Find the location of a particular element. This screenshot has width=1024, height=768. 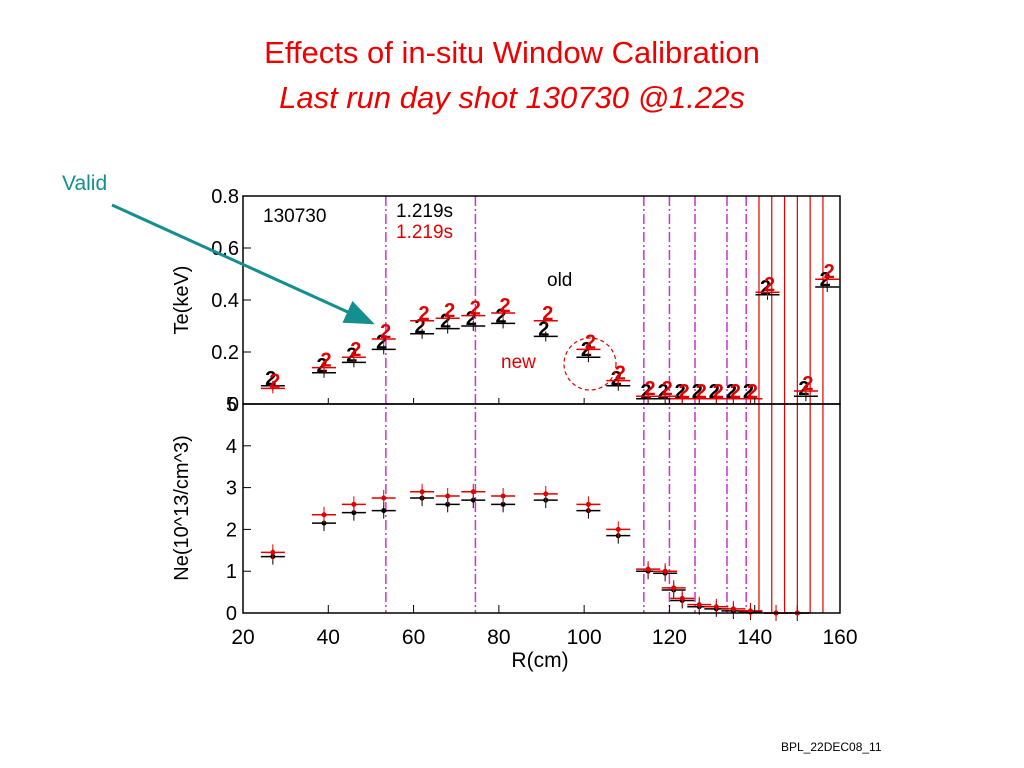

r-x-tick-label: 40 is located at coordinates (328, 637).